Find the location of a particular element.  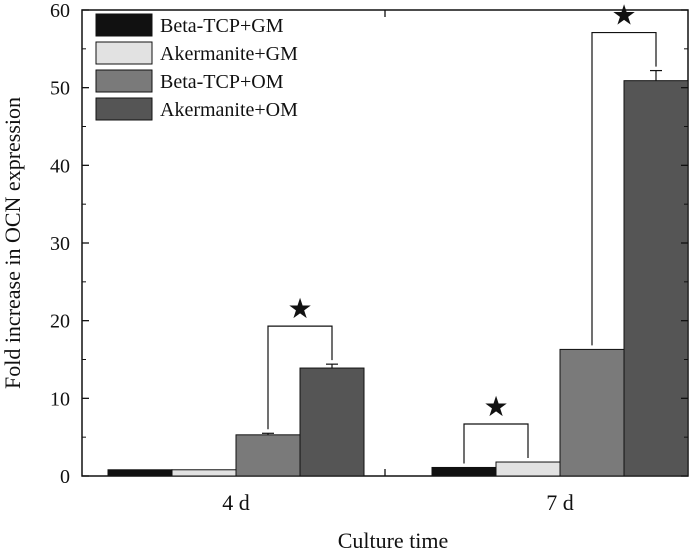

y-tick-label: 20 is located at coordinates (60, 322).